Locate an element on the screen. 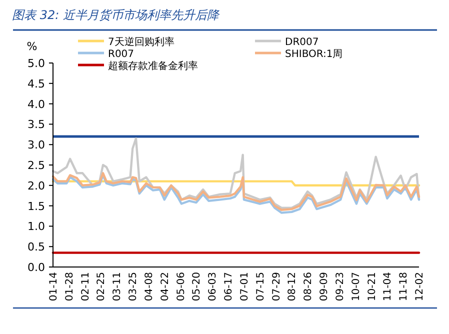 Image resolution: width=449 pixels, height=334 pixels. xtick: 04-22 is located at coordinates (165, 287).